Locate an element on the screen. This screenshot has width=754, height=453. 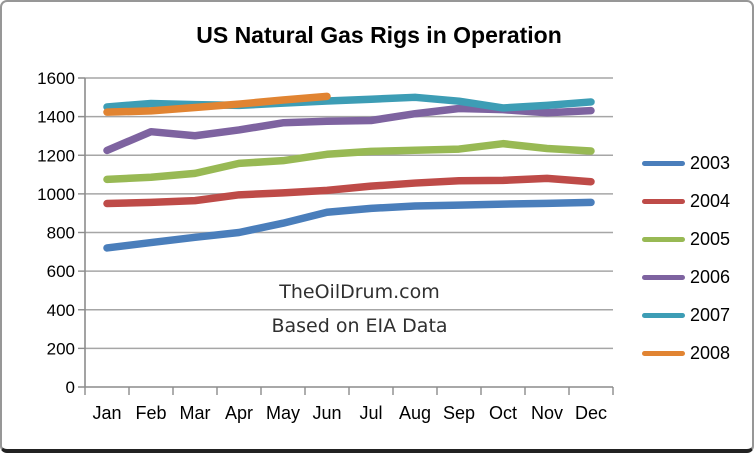
x-axis-label: Jul is located at coordinates (370, 413).